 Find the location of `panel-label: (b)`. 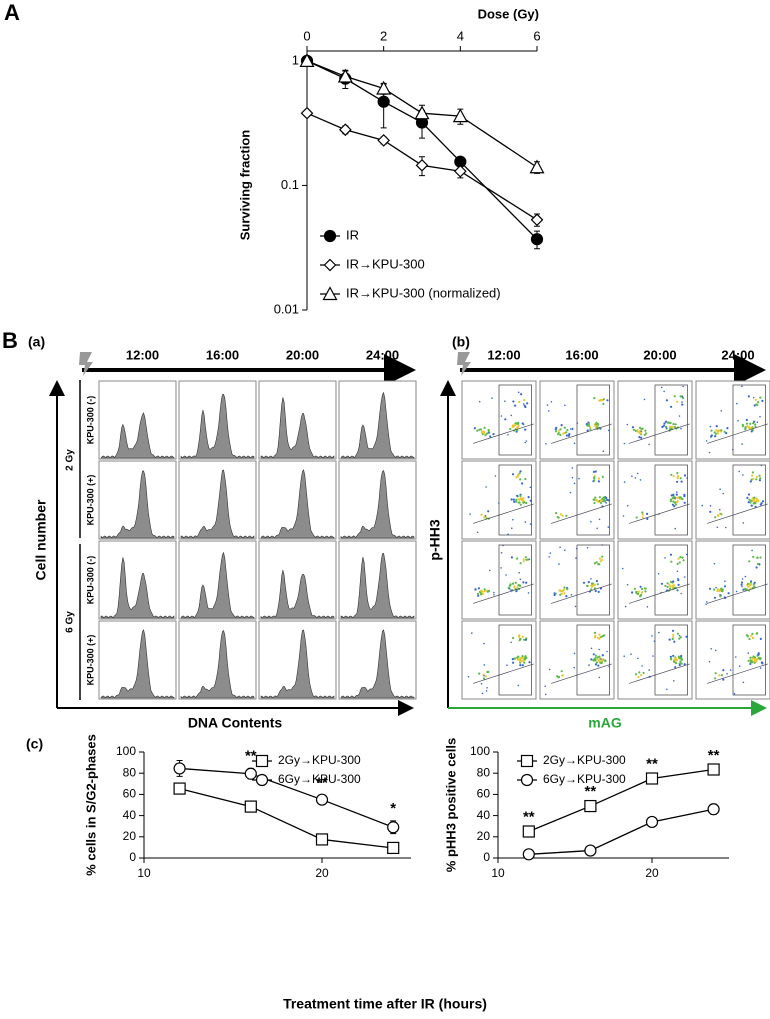

panel-label: (b) is located at coordinates (461, 342).